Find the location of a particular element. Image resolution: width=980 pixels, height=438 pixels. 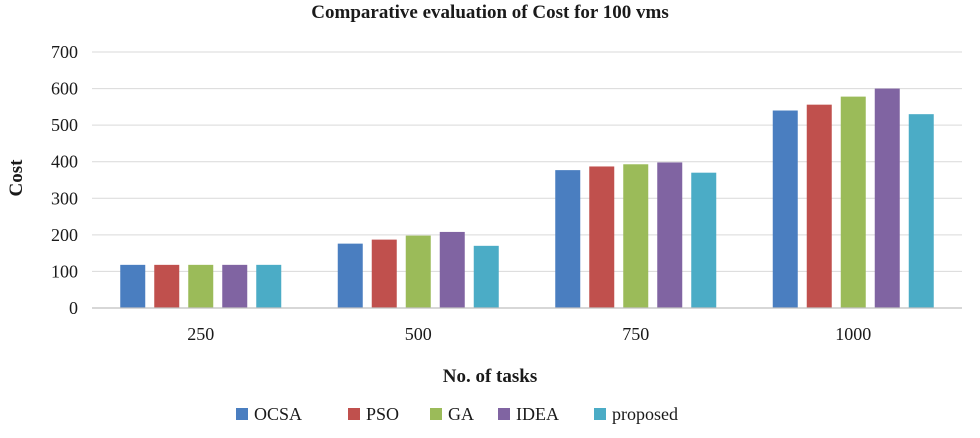

x-axis-ticks: 250 500 750 1000 is located at coordinates (529, 334).